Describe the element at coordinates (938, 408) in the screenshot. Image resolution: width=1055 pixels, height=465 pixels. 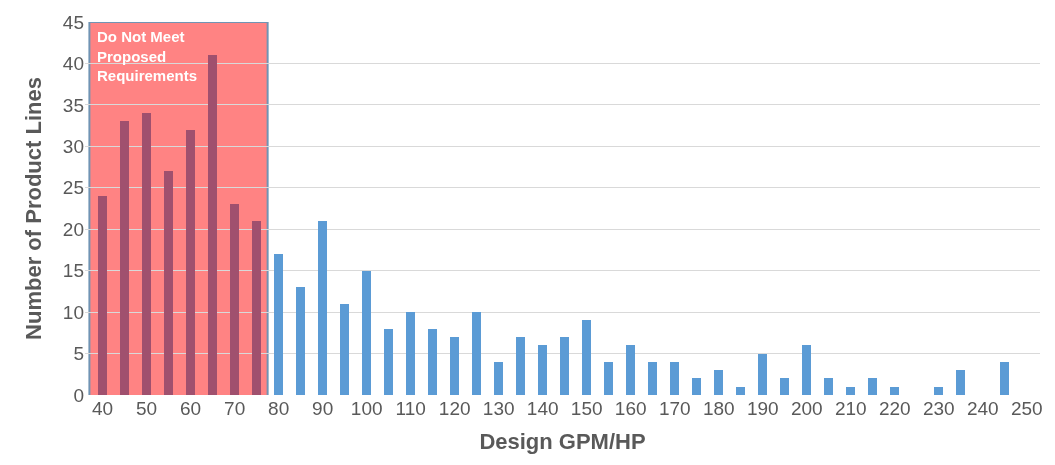
I see `x-tick-label: 230` at that location.